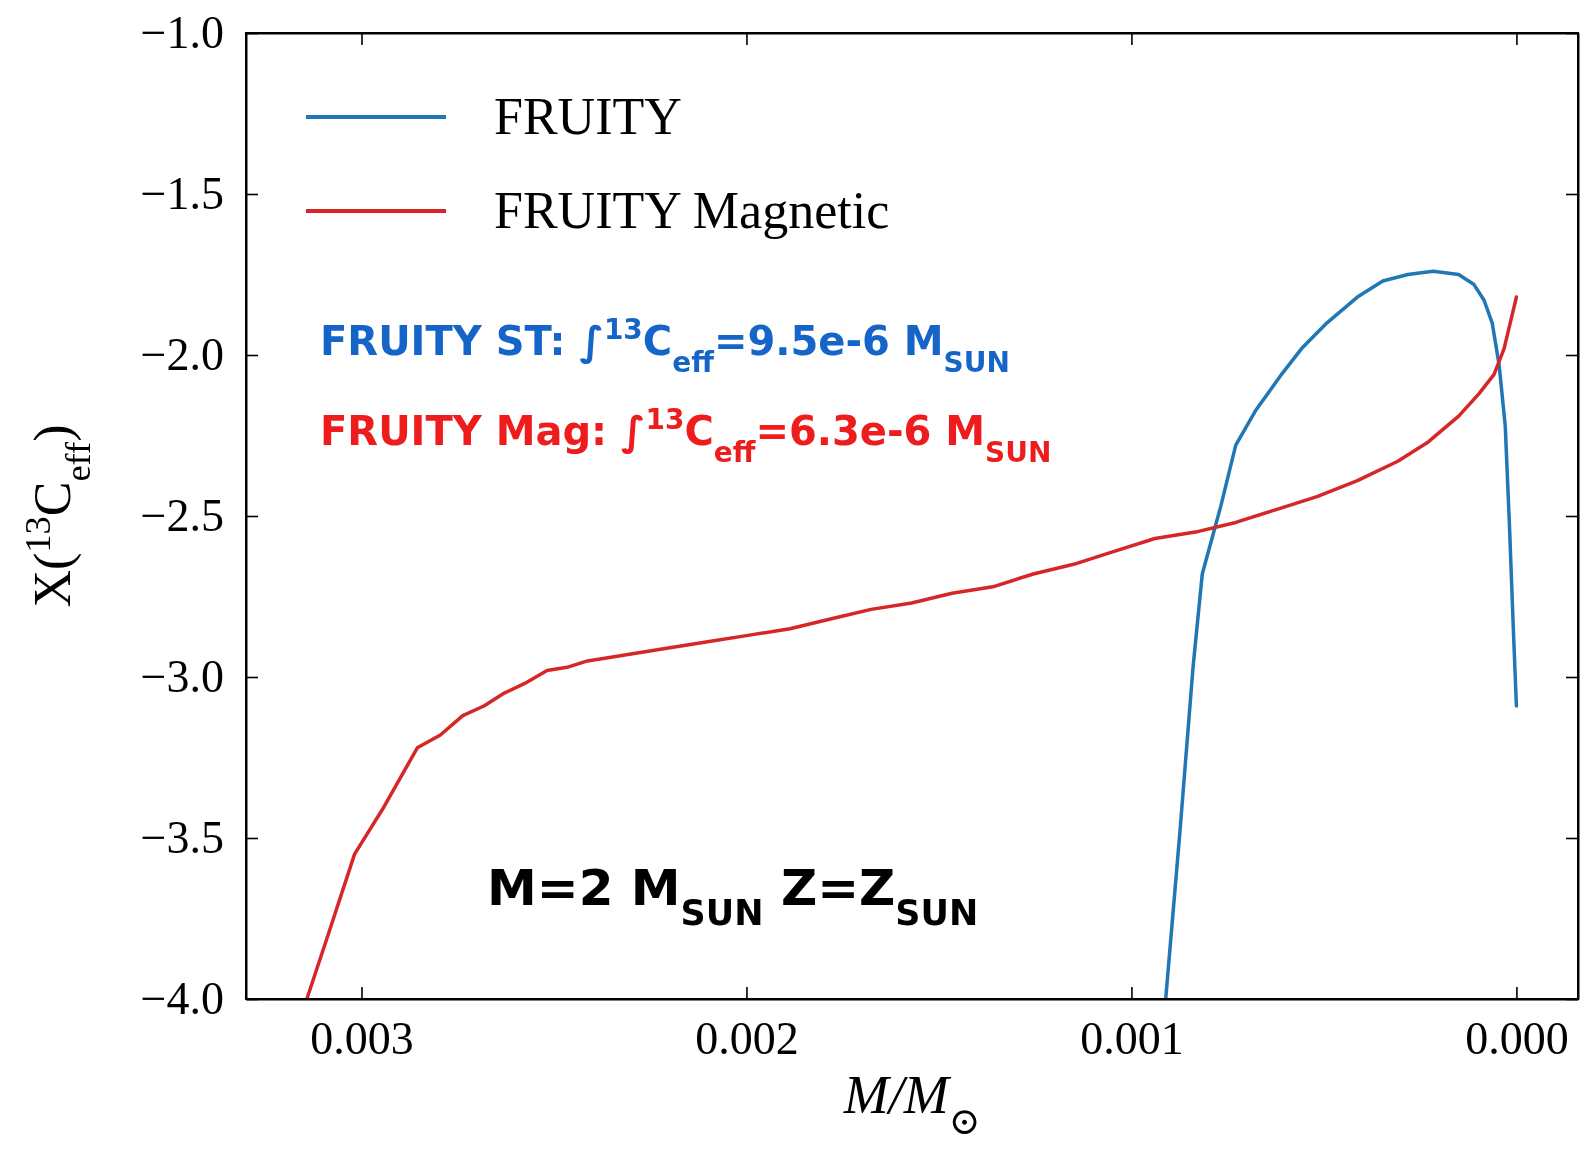 The height and width of the screenshot is (1149, 1589). I want to click on y-tick-label: −4.0, so click(182, 999).